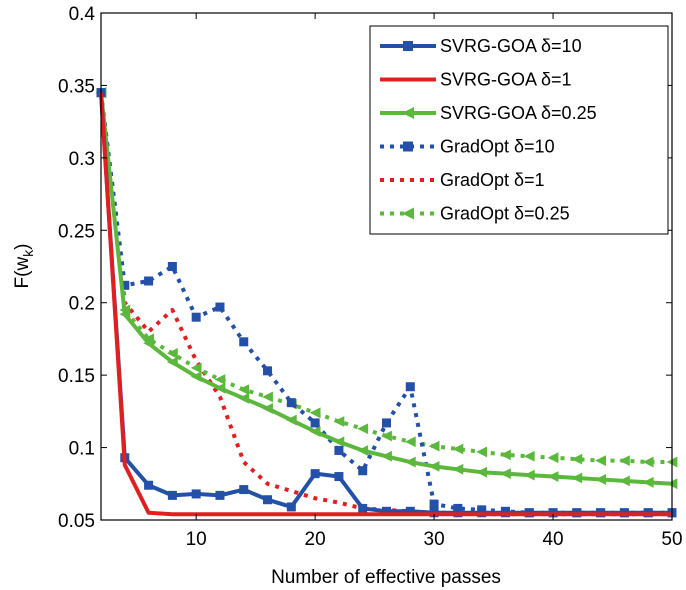  I want to click on y-tick-label: 0.15, so click(76, 376).